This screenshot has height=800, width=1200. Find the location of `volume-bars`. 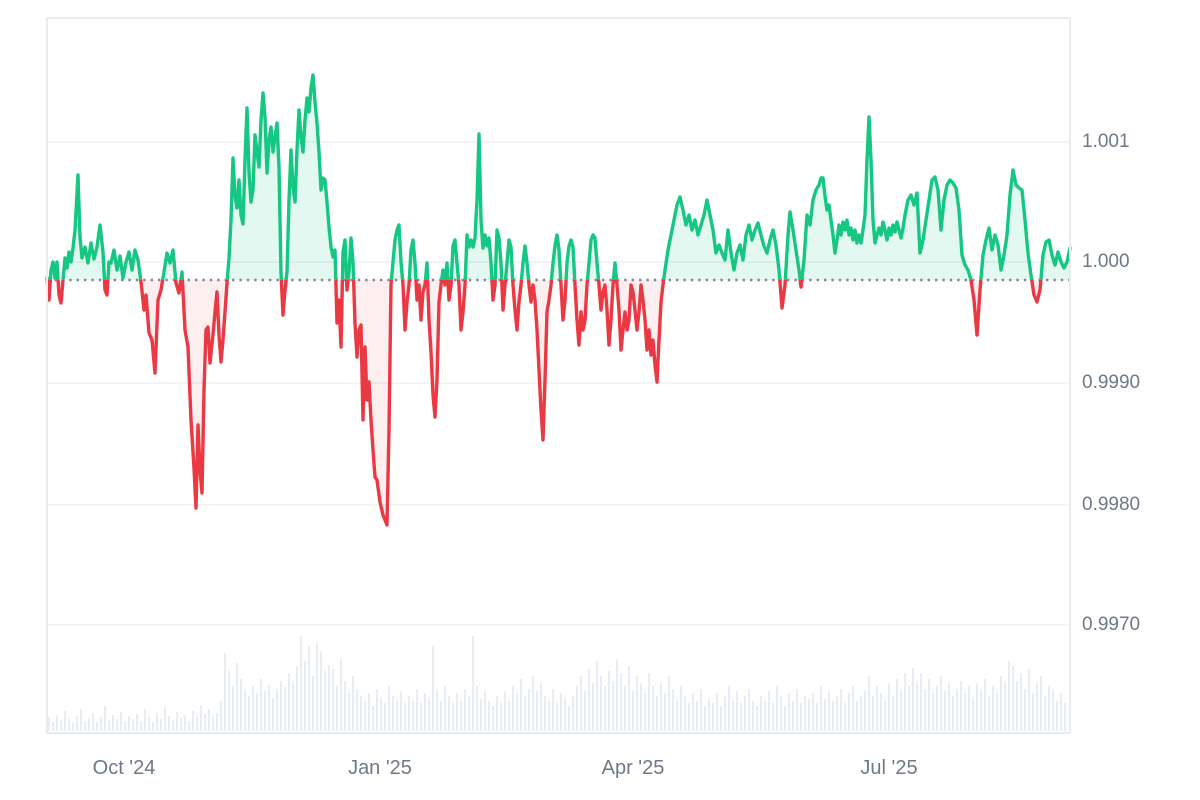

volume-bars is located at coordinates (557, 683).